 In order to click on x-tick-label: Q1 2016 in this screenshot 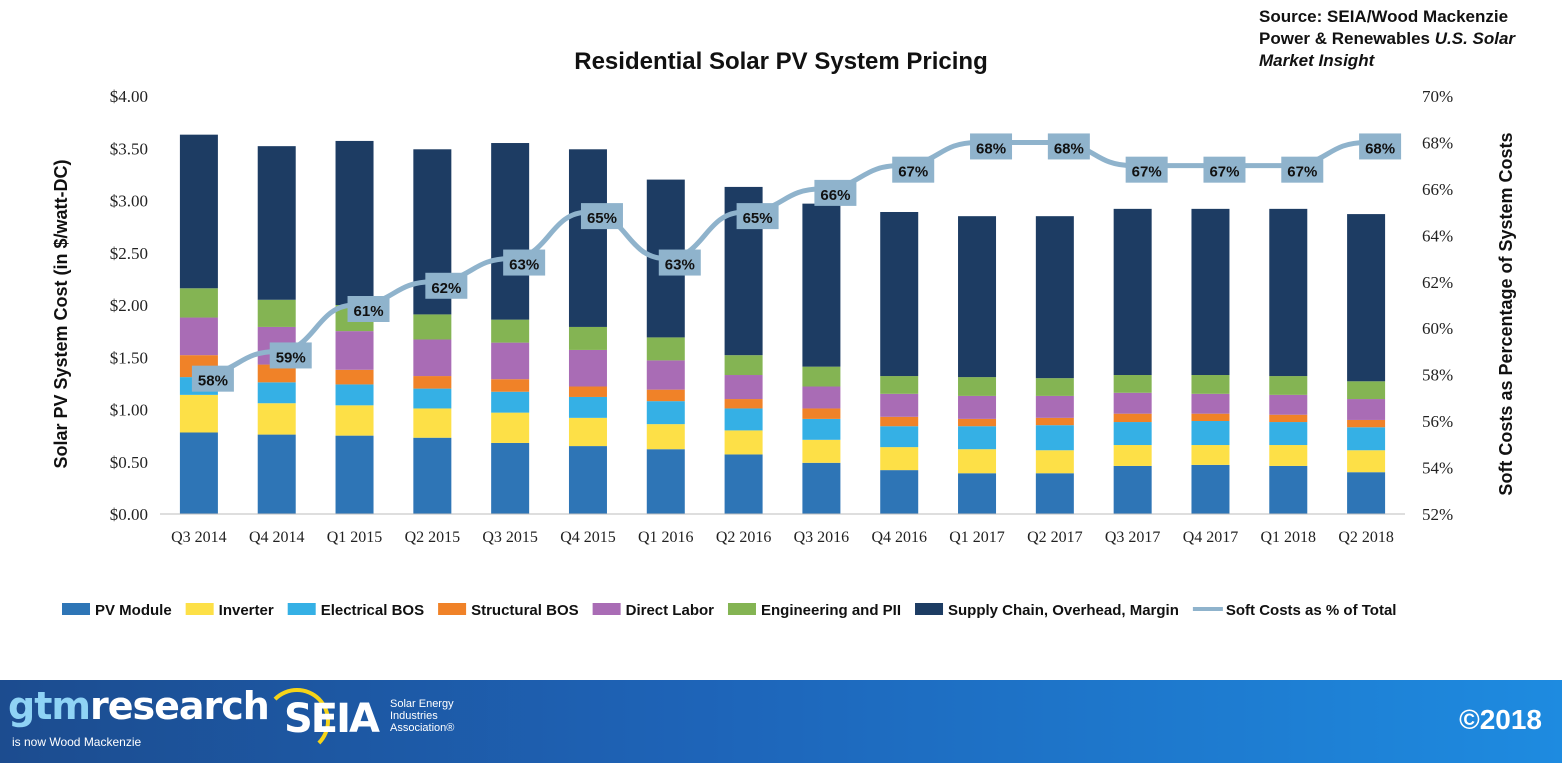, I will do `click(666, 537)`.